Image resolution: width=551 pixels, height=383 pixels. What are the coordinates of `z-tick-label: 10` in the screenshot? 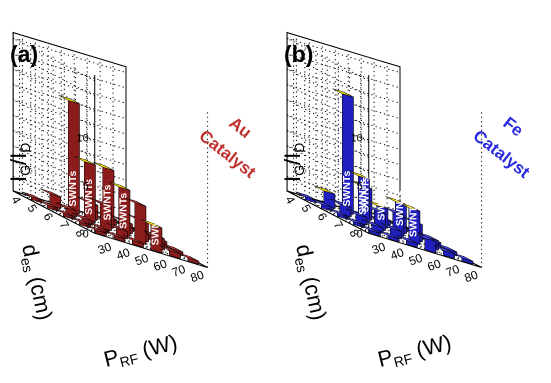 It's located at (357, 138).